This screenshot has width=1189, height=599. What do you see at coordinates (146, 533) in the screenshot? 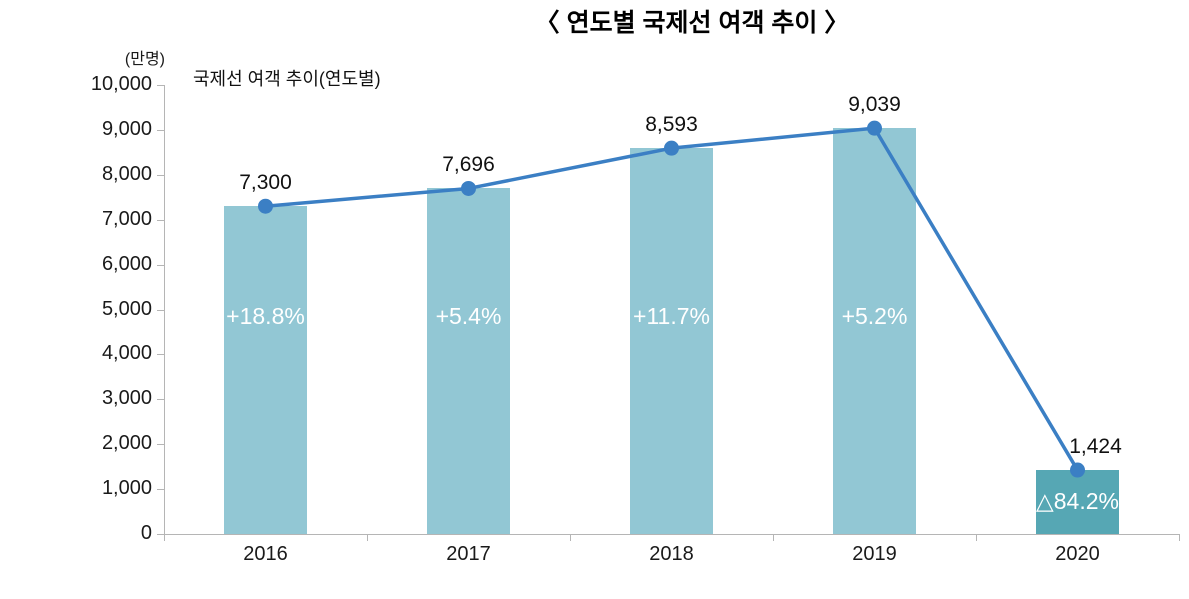
I see `y-tick-label: 0` at bounding box center [146, 533].